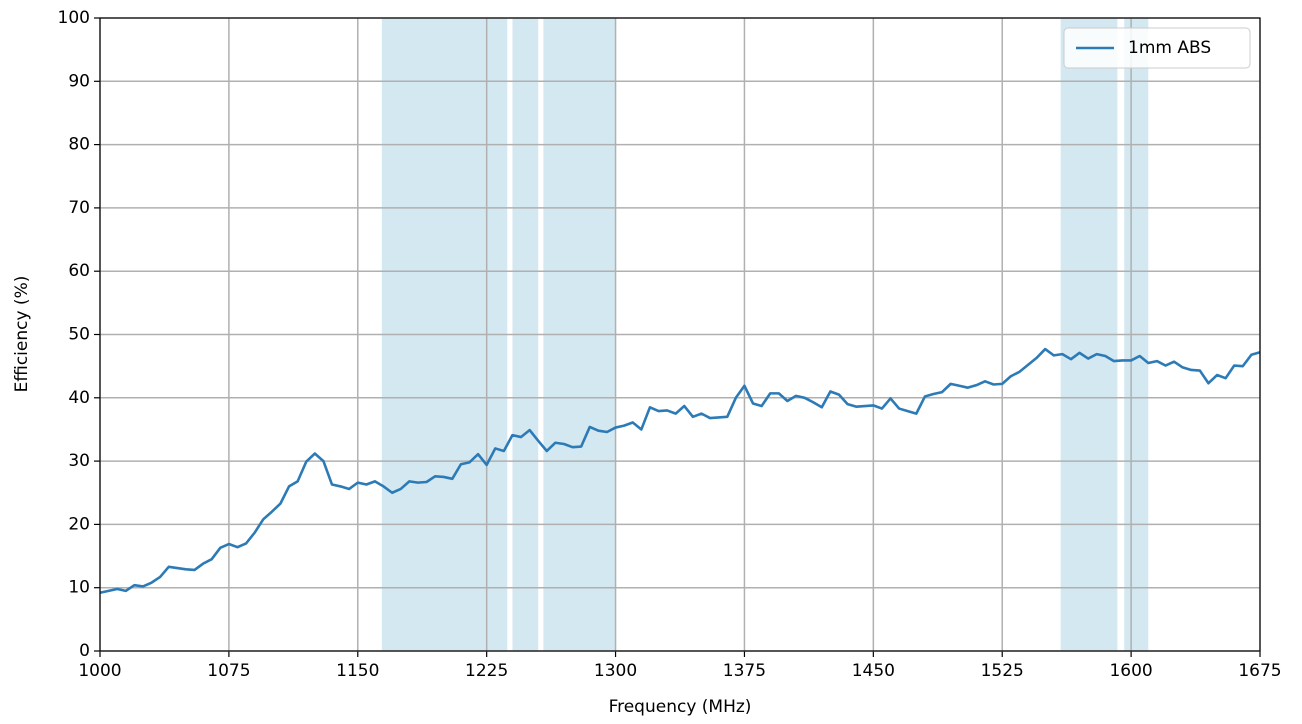 The width and height of the screenshot is (1302, 724). Describe the element at coordinates (99, 671) in the screenshot. I see `x-tick-label: 1000` at that location.